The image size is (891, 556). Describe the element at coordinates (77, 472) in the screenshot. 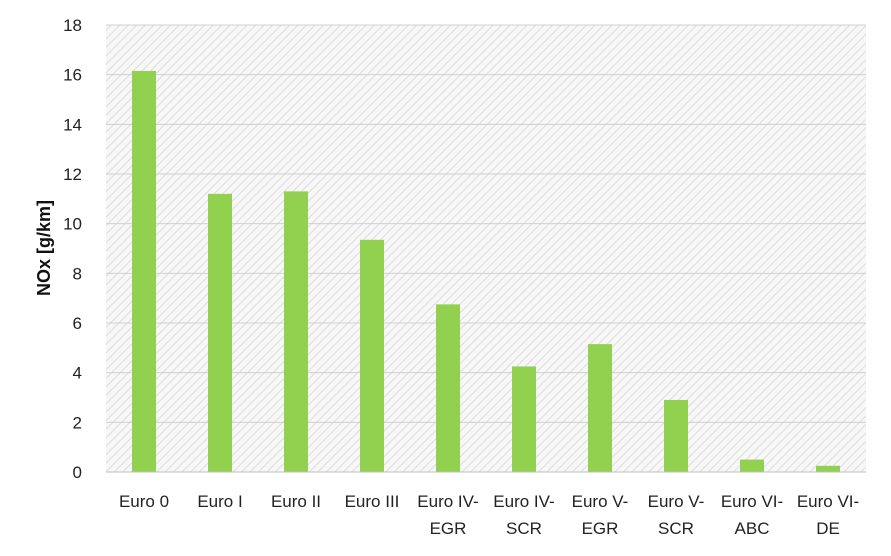

I see `y-tick-label: 0` at that location.